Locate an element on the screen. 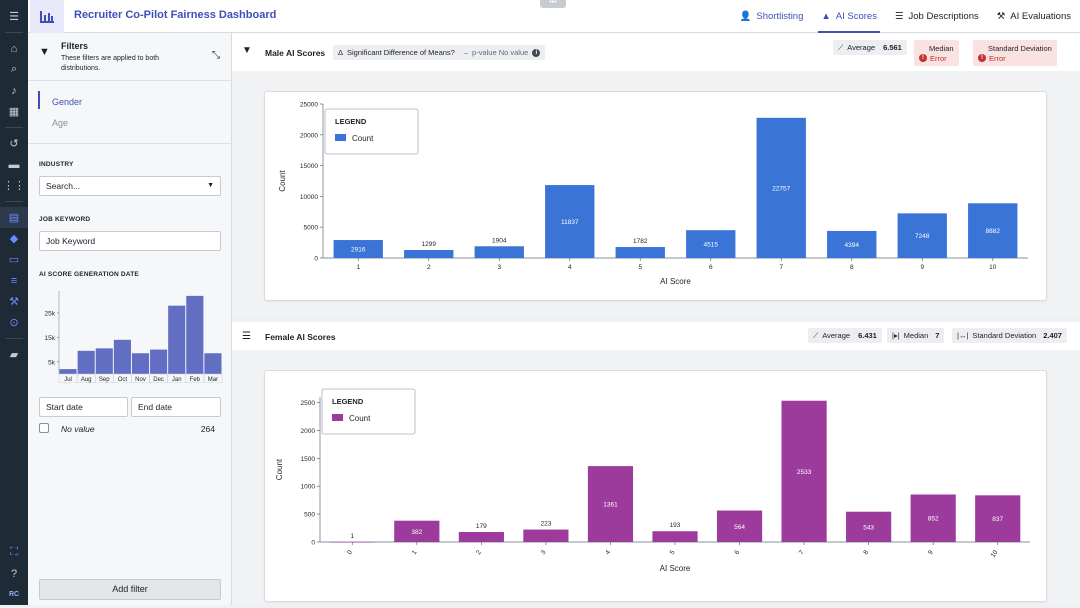  magnify-icon: ⊙ is located at coordinates (14, 323).